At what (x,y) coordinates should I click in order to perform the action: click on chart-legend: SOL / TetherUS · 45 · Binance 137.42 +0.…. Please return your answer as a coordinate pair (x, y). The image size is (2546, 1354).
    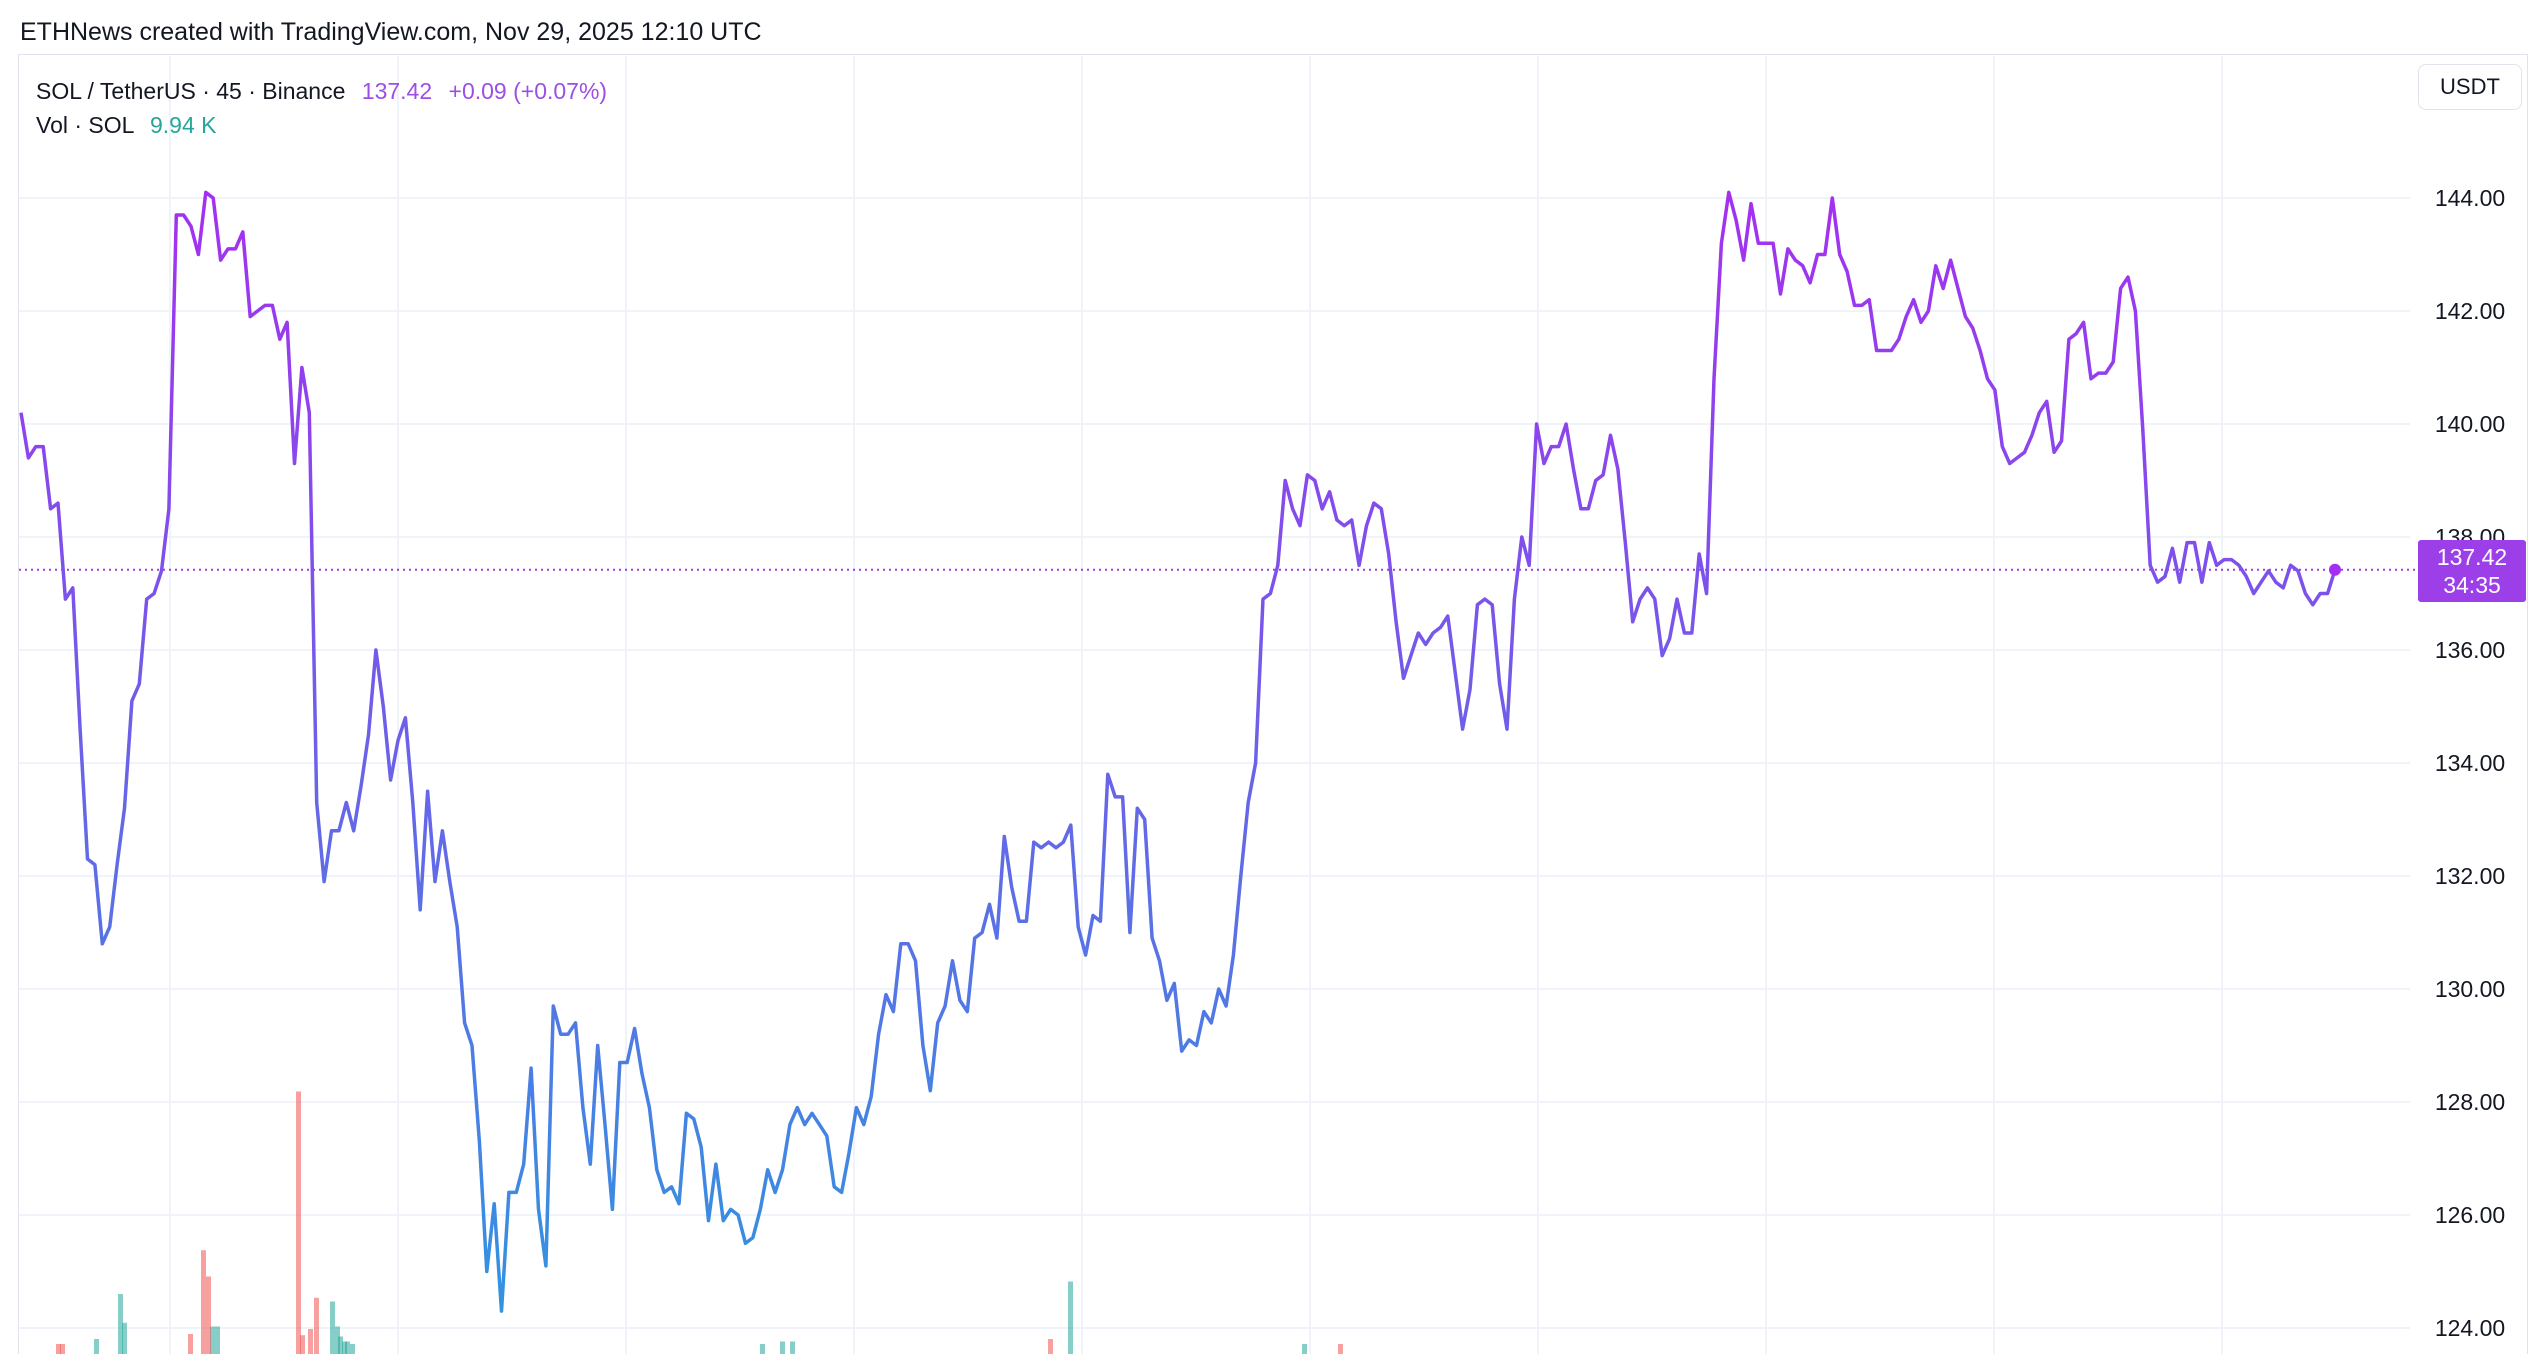
    Looking at the image, I should click on (321, 108).